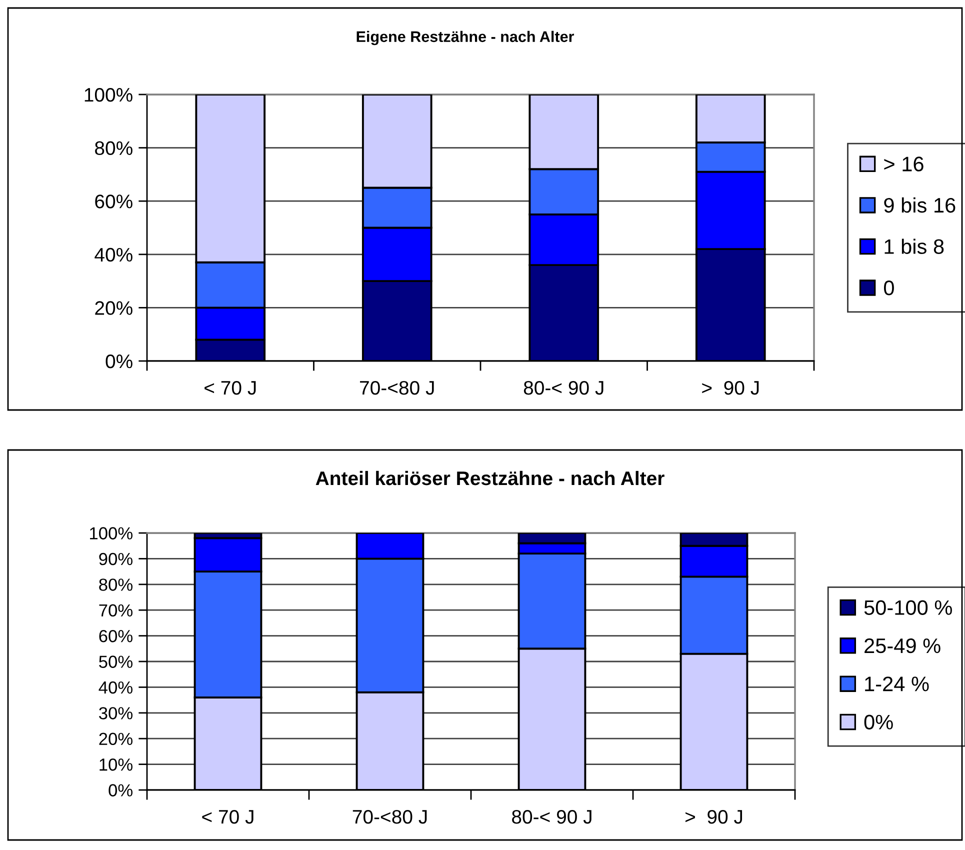 This screenshot has width=965, height=850. I want to click on legend-label: 0, so click(889, 288).